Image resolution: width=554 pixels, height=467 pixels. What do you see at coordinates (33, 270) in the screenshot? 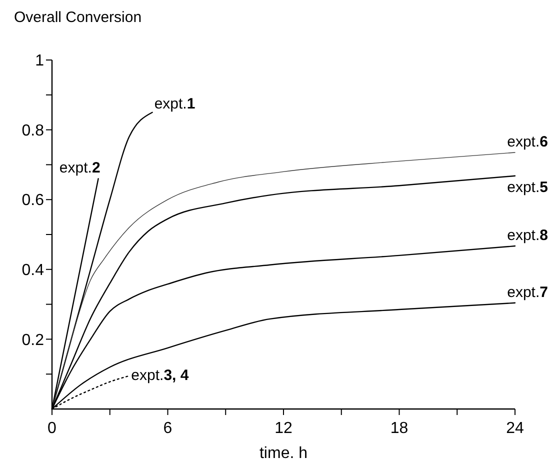
I see `y-tick-label: 0.4` at bounding box center [33, 270].